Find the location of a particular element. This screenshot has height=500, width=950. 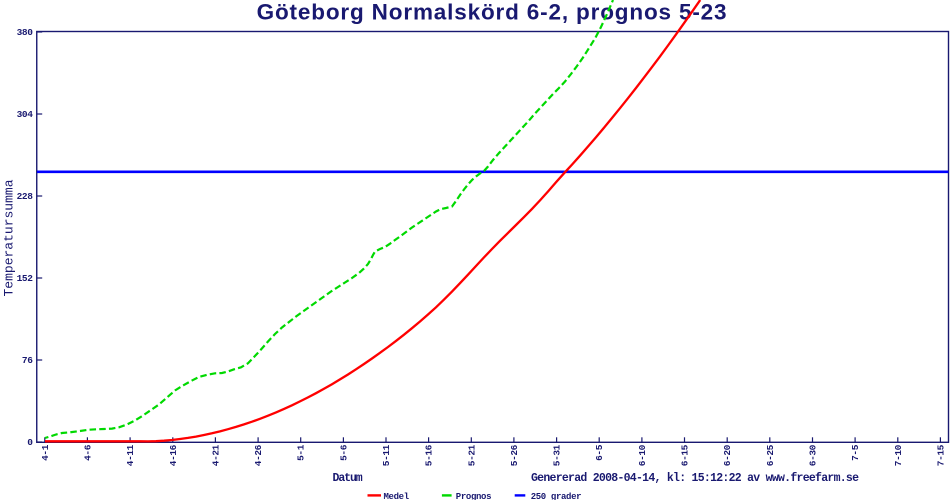

svg-text: 6-15 is located at coordinates (685, 455).